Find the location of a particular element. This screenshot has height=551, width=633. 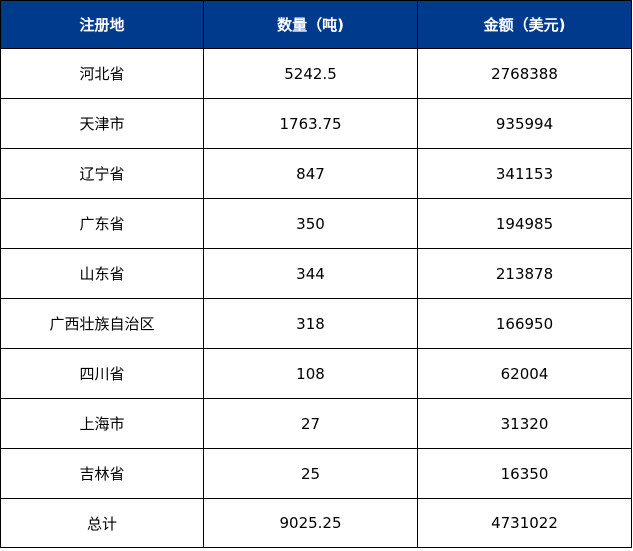

cell-region: 四川省 is located at coordinates (102, 373).